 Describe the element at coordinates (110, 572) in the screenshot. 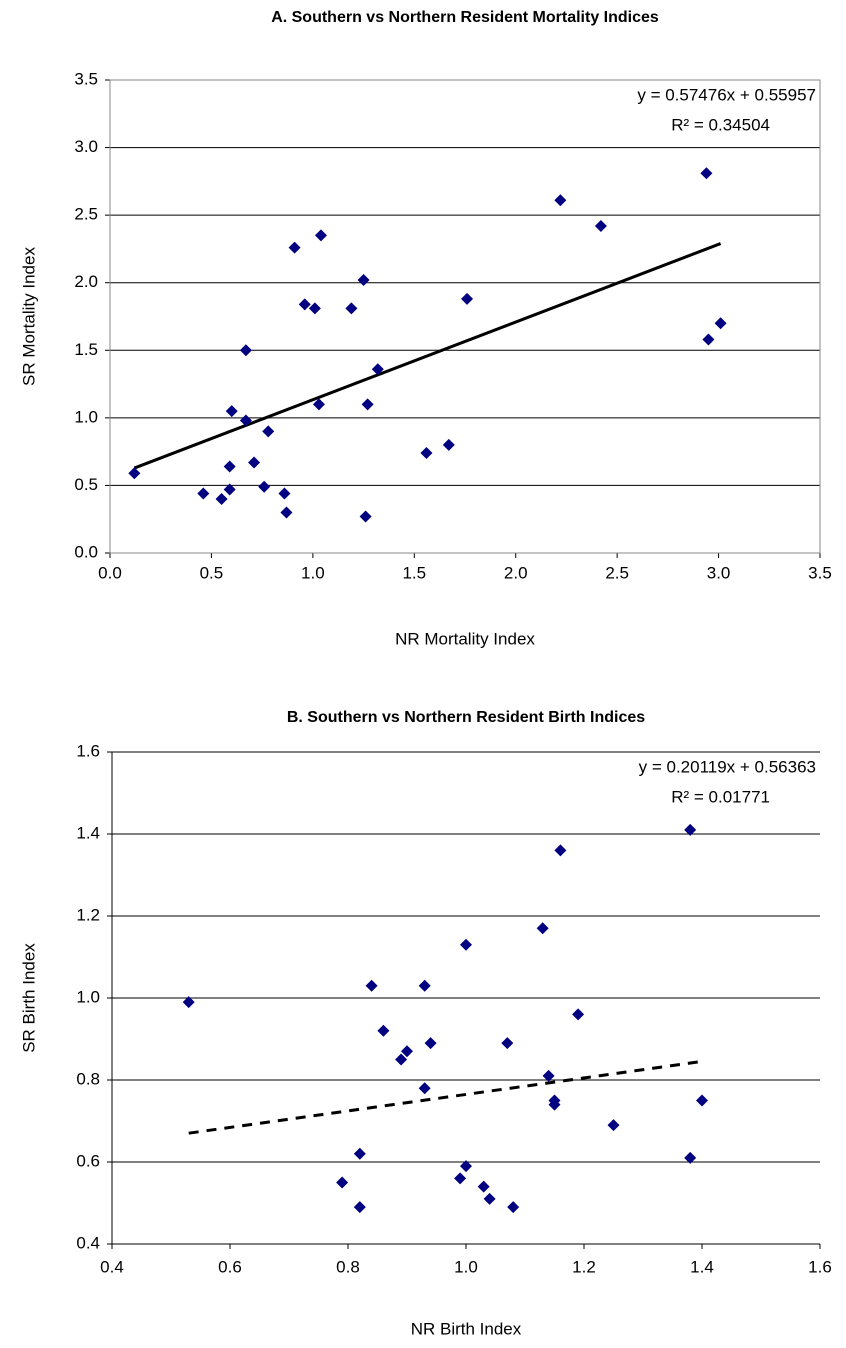

I see `x-tick-label: 0.0` at that location.